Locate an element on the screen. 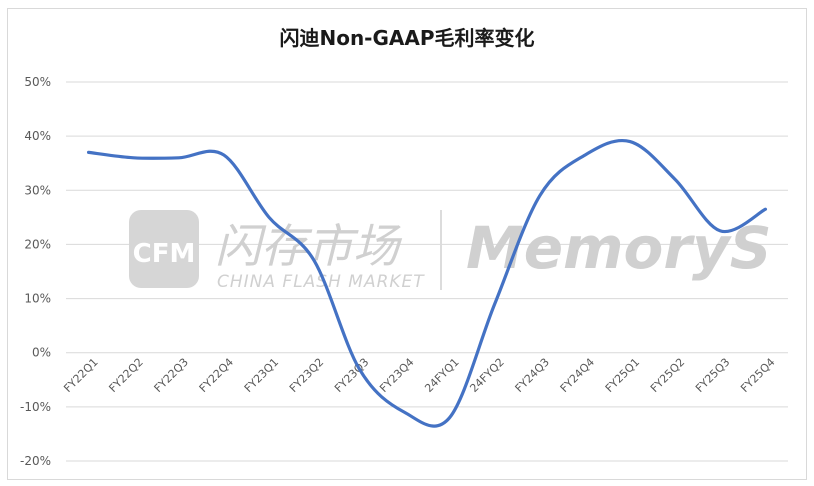 This screenshot has height=486, width=814. watermark-cn-text: 闪存市场 is located at coordinates (309, 246).